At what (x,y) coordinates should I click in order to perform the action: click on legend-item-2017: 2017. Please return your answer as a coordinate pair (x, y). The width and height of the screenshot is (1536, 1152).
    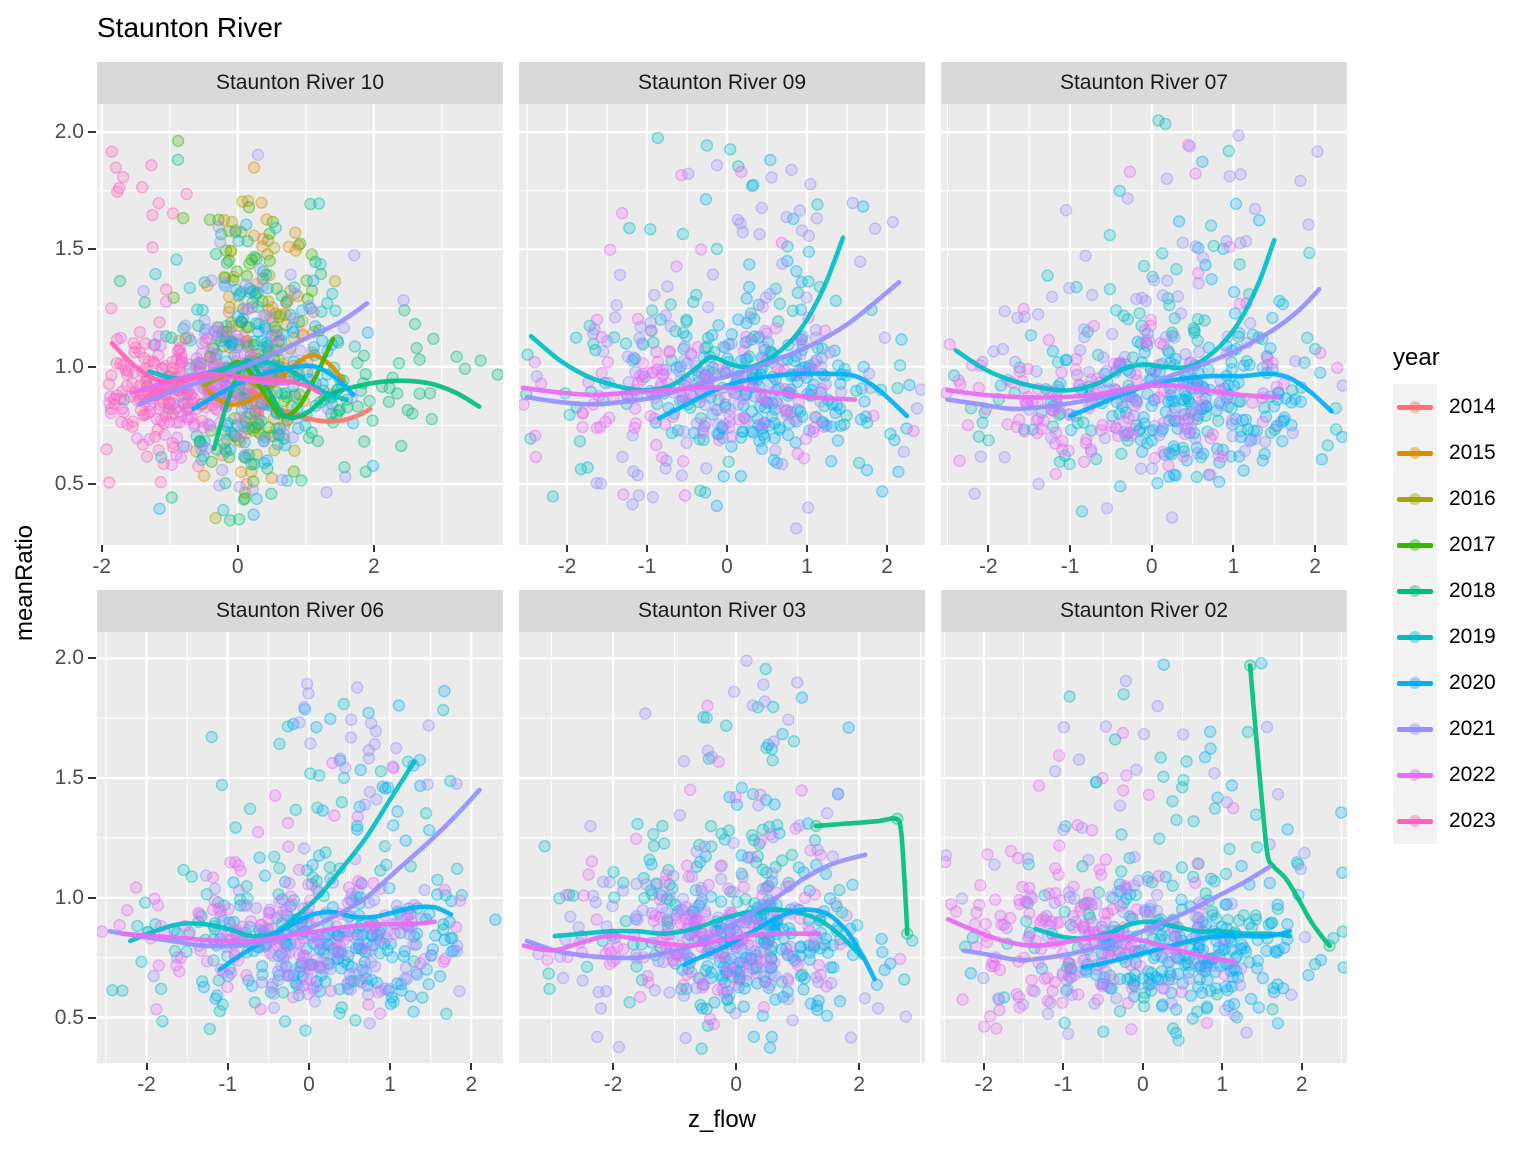
    Looking at the image, I should click on (1464, 545).